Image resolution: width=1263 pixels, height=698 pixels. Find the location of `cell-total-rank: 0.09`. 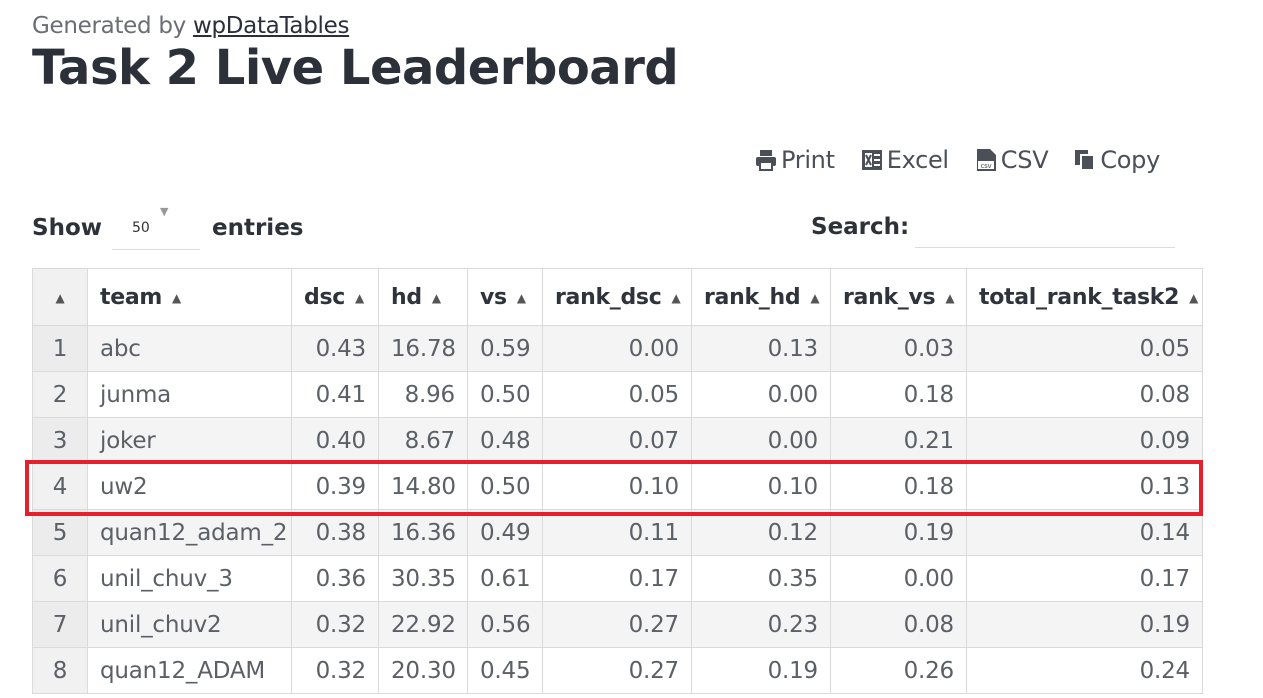

cell-total-rank: 0.09 is located at coordinates (1084, 440).